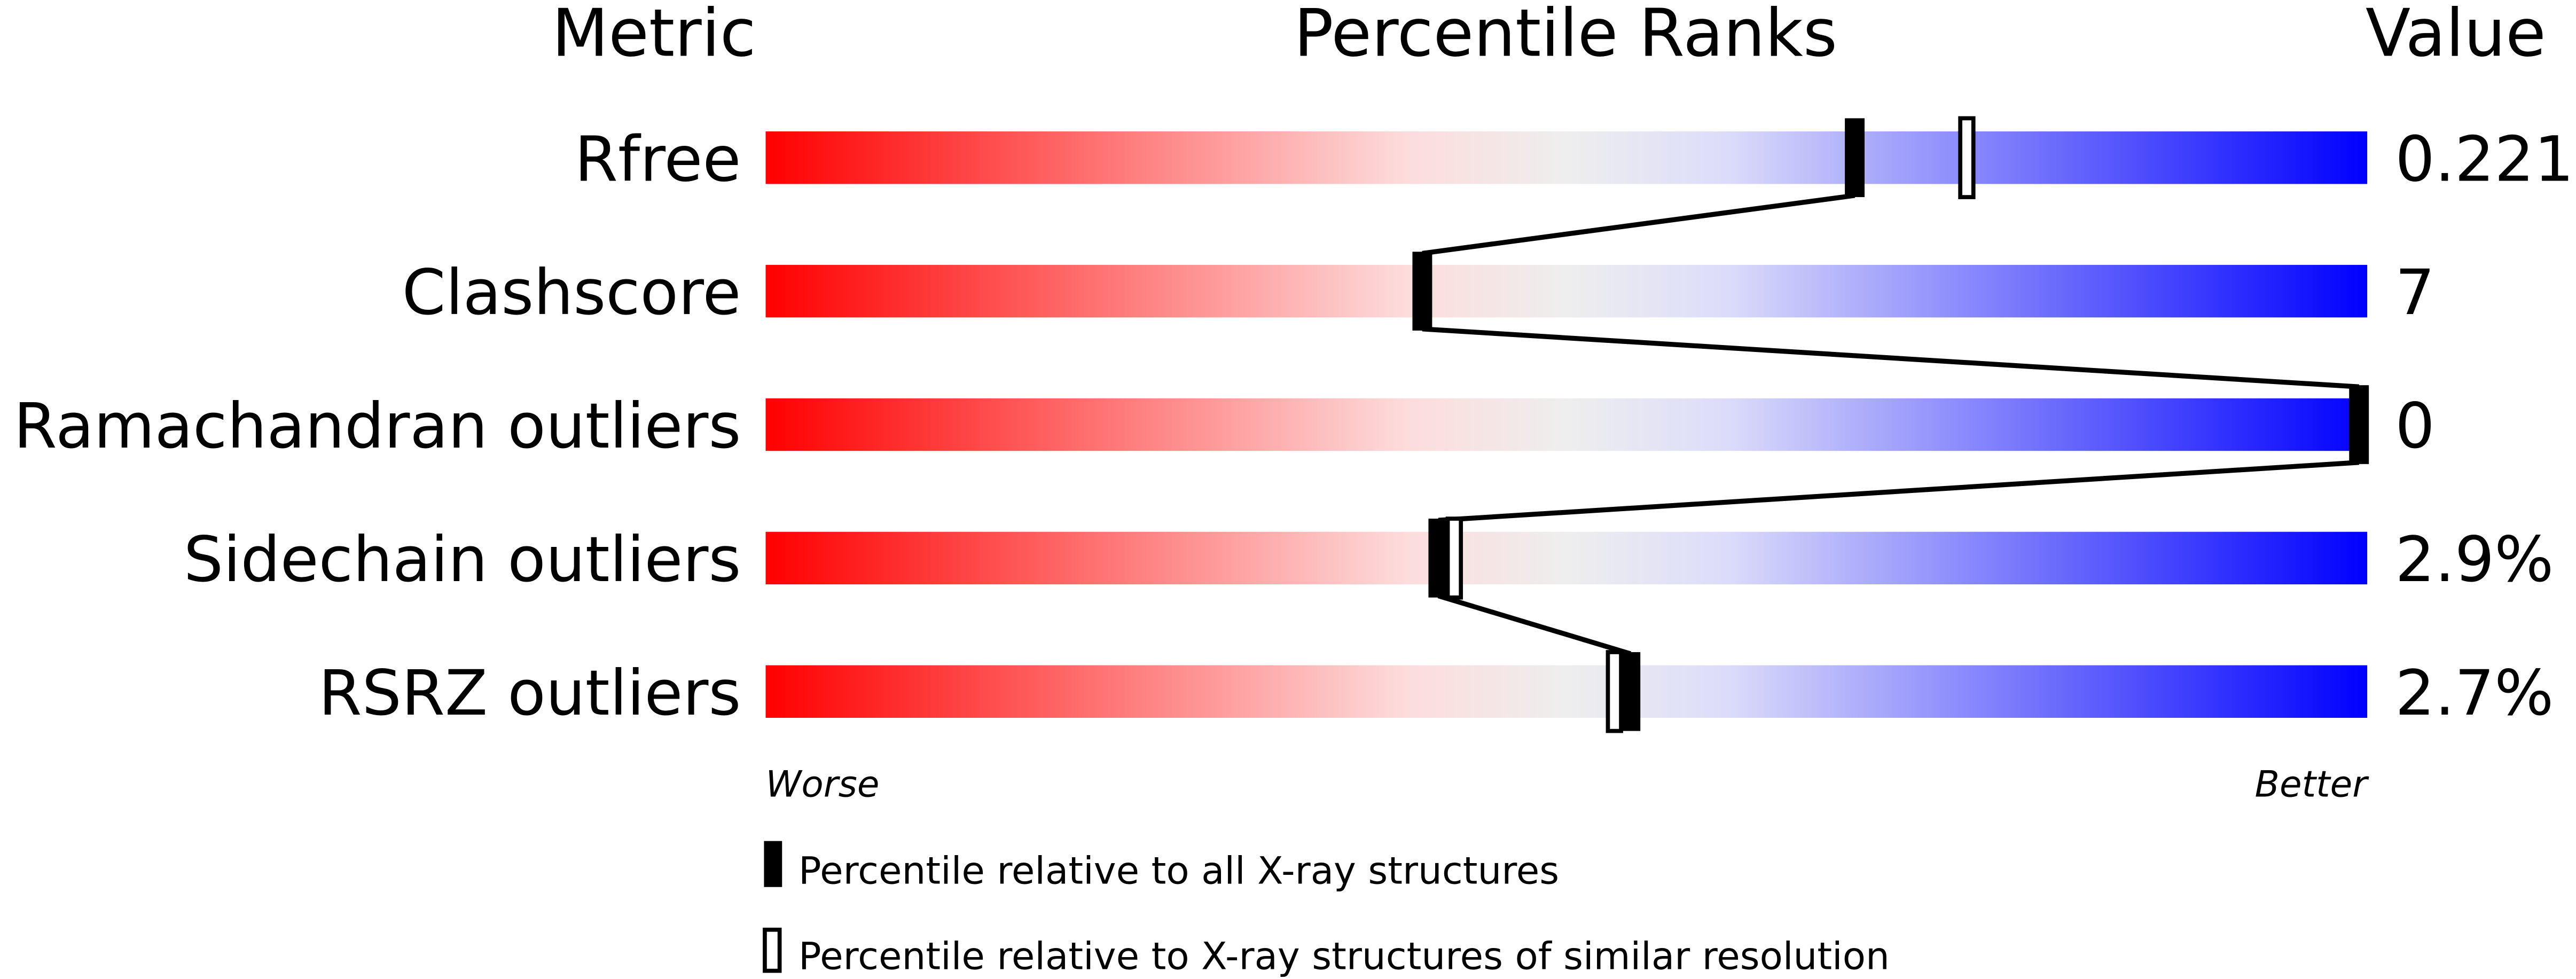 Image resolution: width=2576 pixels, height=979 pixels. Describe the element at coordinates (2474, 693) in the screenshot. I see `metric-value: 2.7%` at that location.